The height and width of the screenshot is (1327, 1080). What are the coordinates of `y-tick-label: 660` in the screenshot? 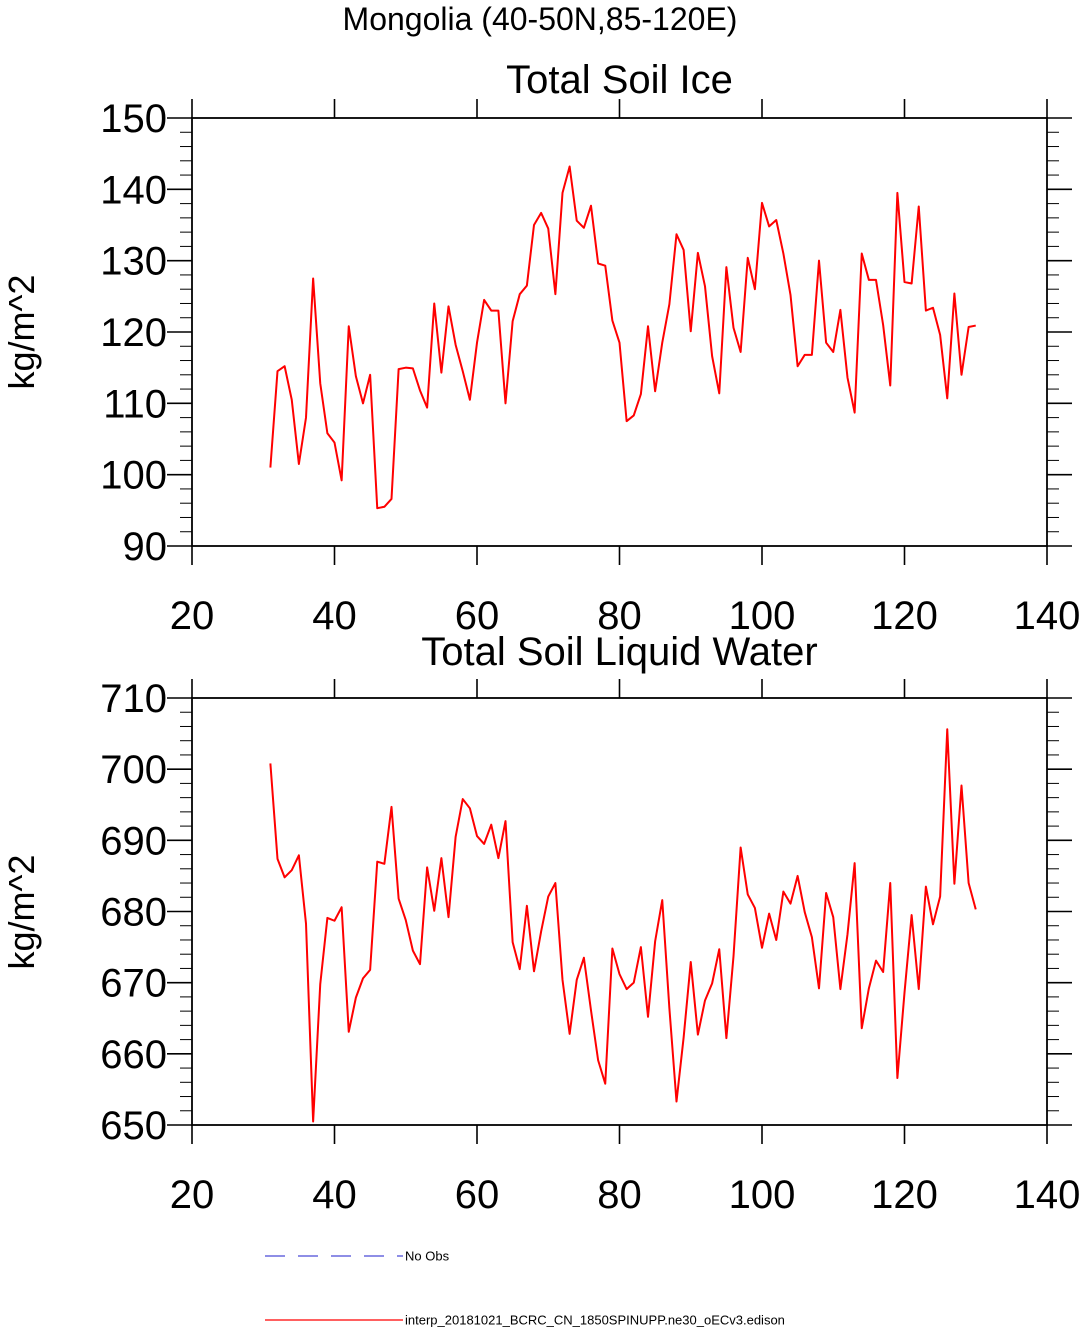 It's located at (133, 1055).